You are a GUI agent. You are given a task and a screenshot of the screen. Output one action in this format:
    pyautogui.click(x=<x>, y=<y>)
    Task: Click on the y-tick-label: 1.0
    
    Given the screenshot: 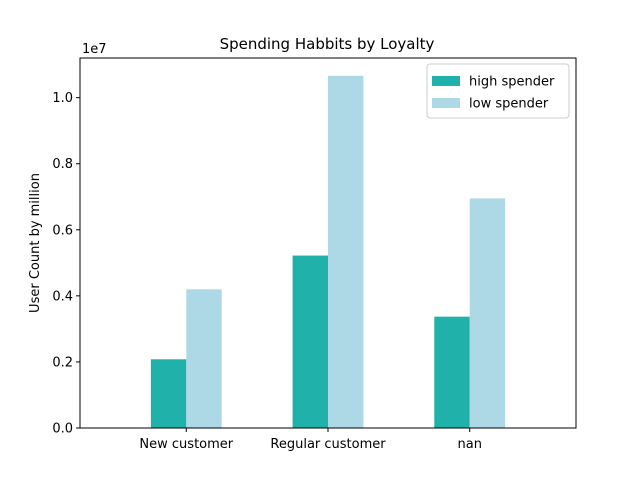 What is the action you would take?
    pyautogui.click(x=62, y=98)
    